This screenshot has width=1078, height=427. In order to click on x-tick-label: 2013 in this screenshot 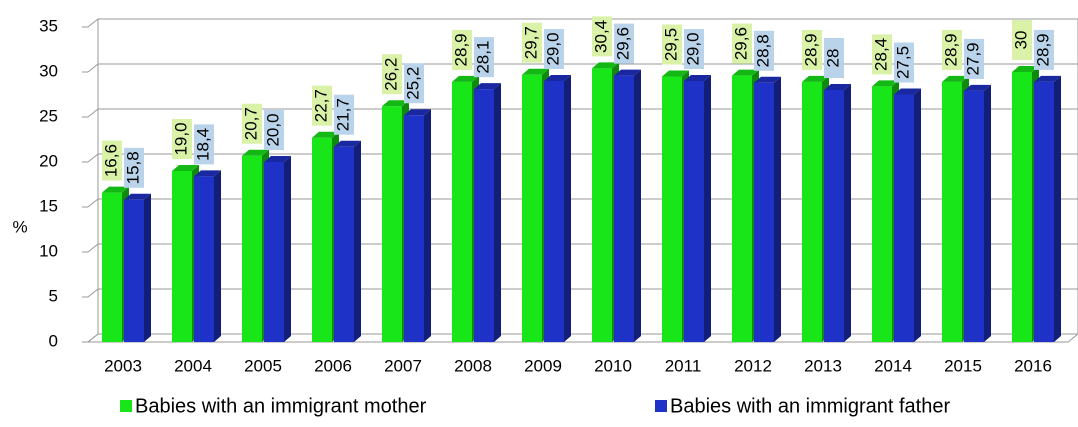, I will do `click(823, 365)`.